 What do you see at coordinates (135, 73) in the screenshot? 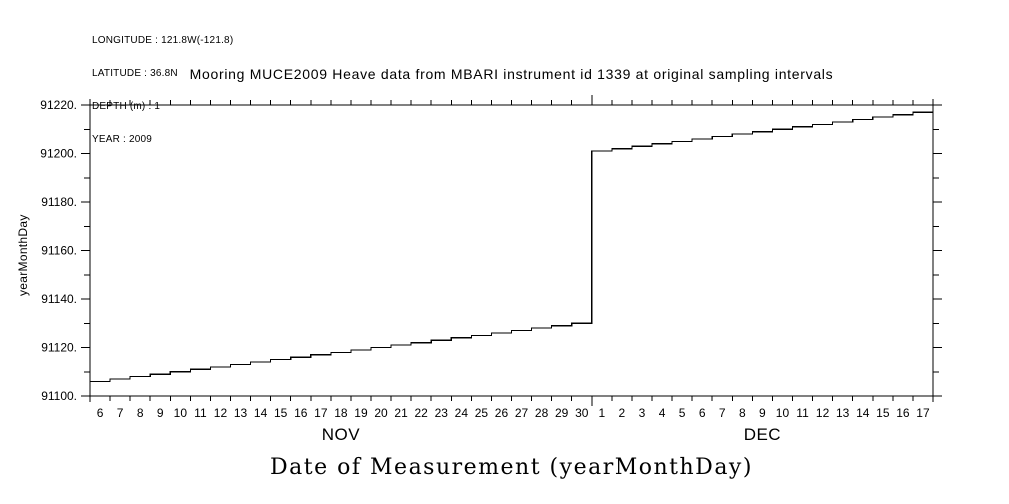
I see `metadata-line-latitude: LATITUDE : 36.8N` at bounding box center [135, 73].